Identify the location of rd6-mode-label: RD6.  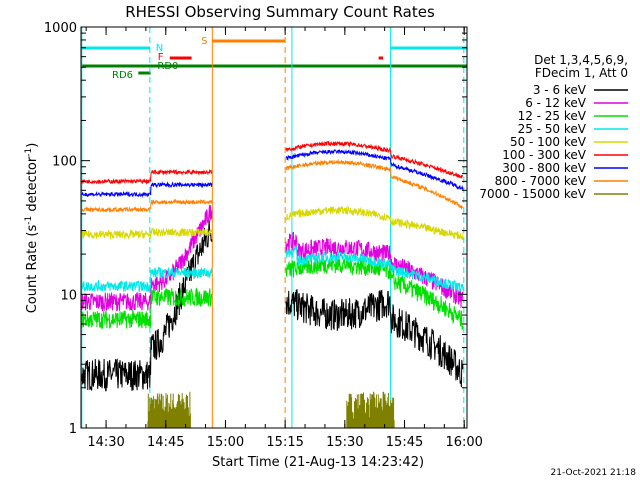
(122, 75).